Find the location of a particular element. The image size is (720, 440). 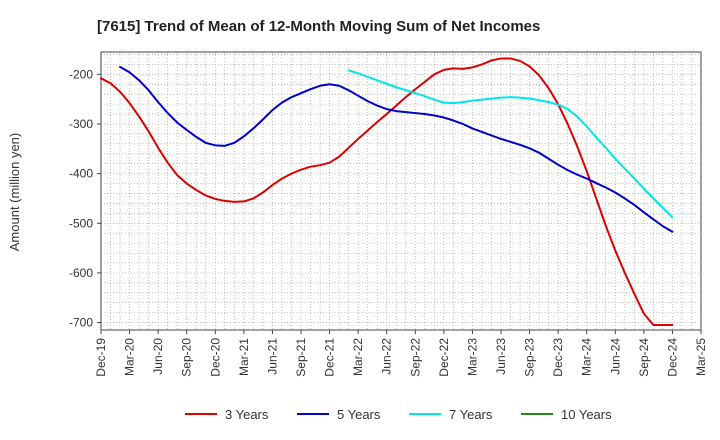

x-tick-label: Jun-24 is located at coordinates (615, 356).